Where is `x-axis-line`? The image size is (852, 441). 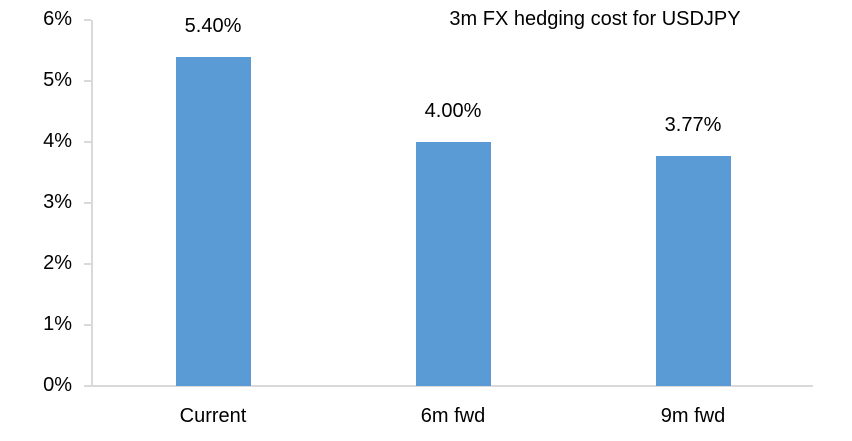 x-axis-line is located at coordinates (452, 386).